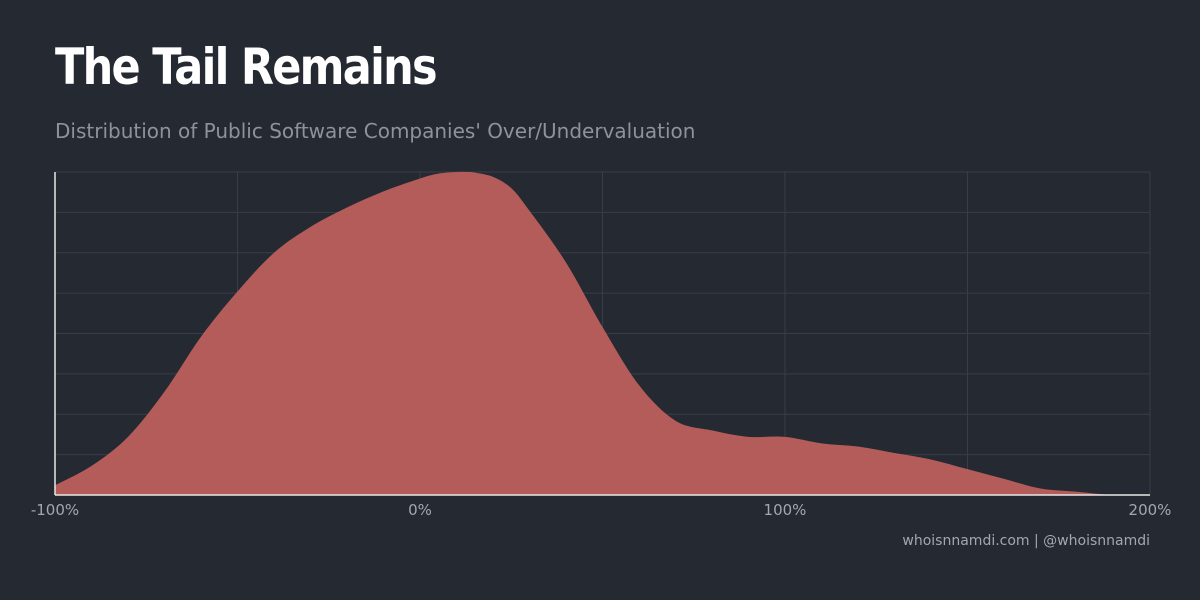 The height and width of the screenshot is (600, 1200). I want to click on x-tick-label: 200%, so click(1150, 510).